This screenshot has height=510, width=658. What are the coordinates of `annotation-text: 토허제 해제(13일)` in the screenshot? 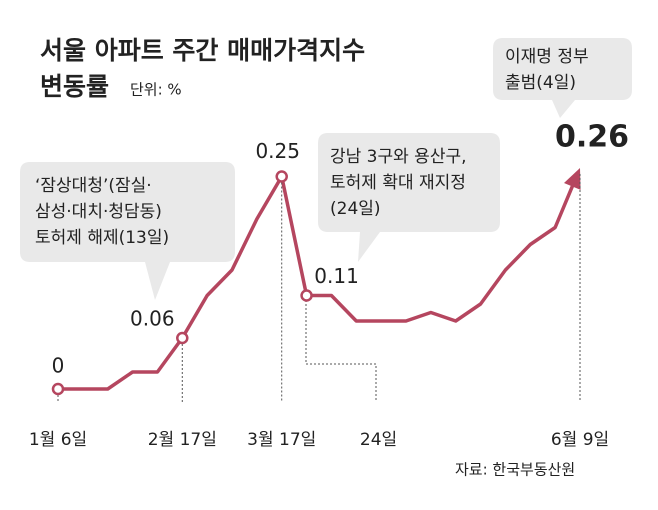 It's located at (102, 238).